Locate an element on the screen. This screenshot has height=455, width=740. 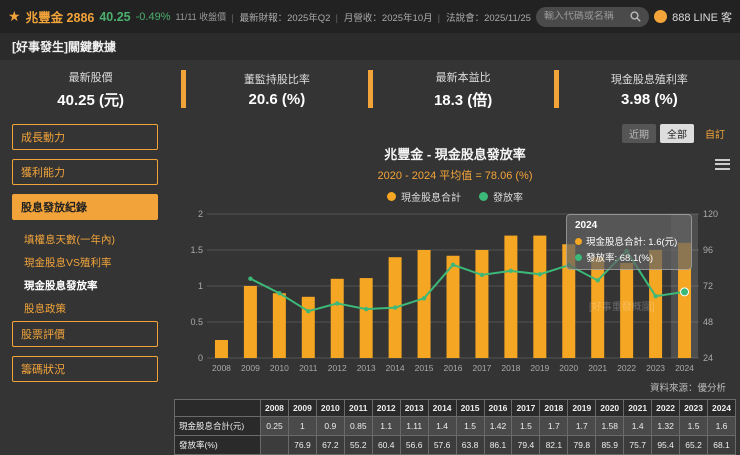
sidebar-item: 獲利能力 is located at coordinates (85, 172).